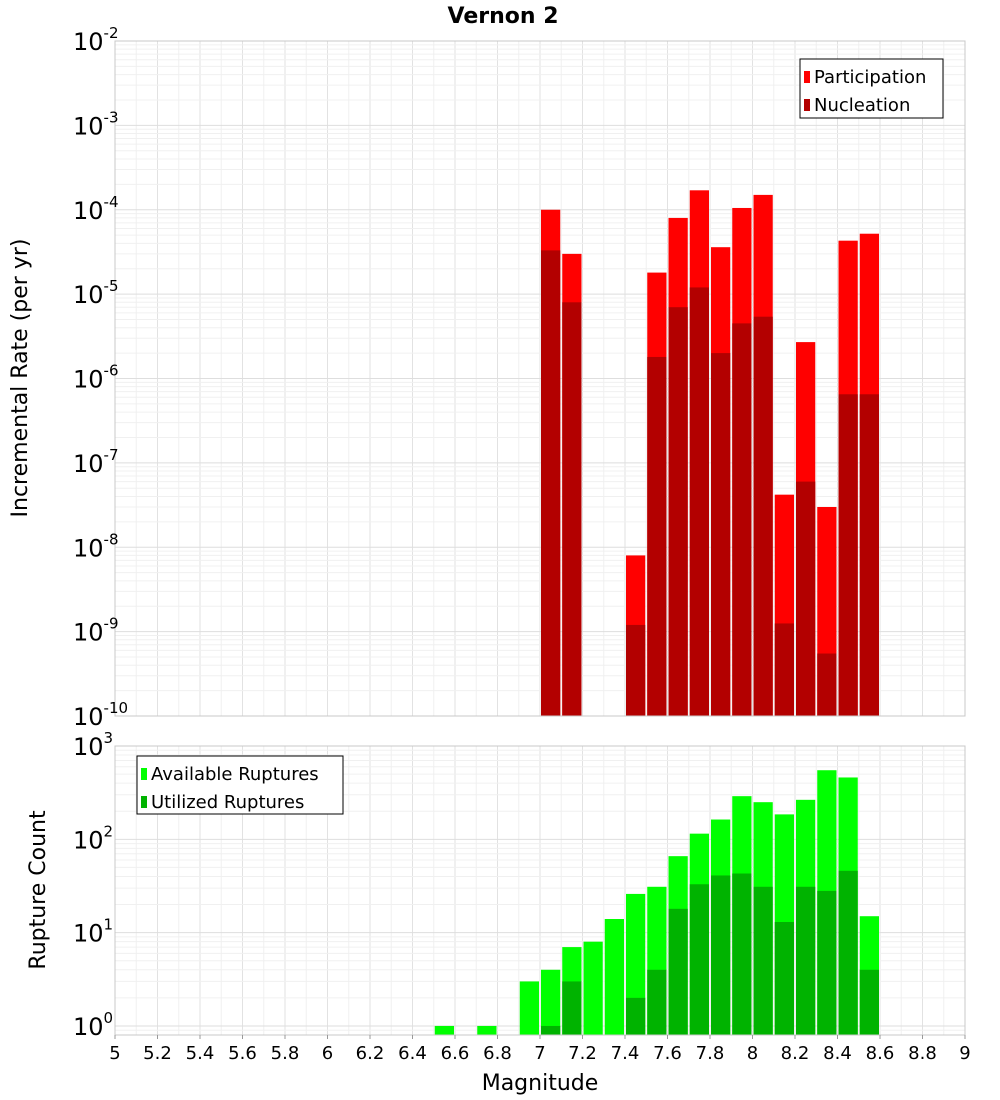 The height and width of the screenshot is (1100, 1000). Describe the element at coordinates (667, 1053) in the screenshot. I see `x-tick-label: 7.6` at that location.